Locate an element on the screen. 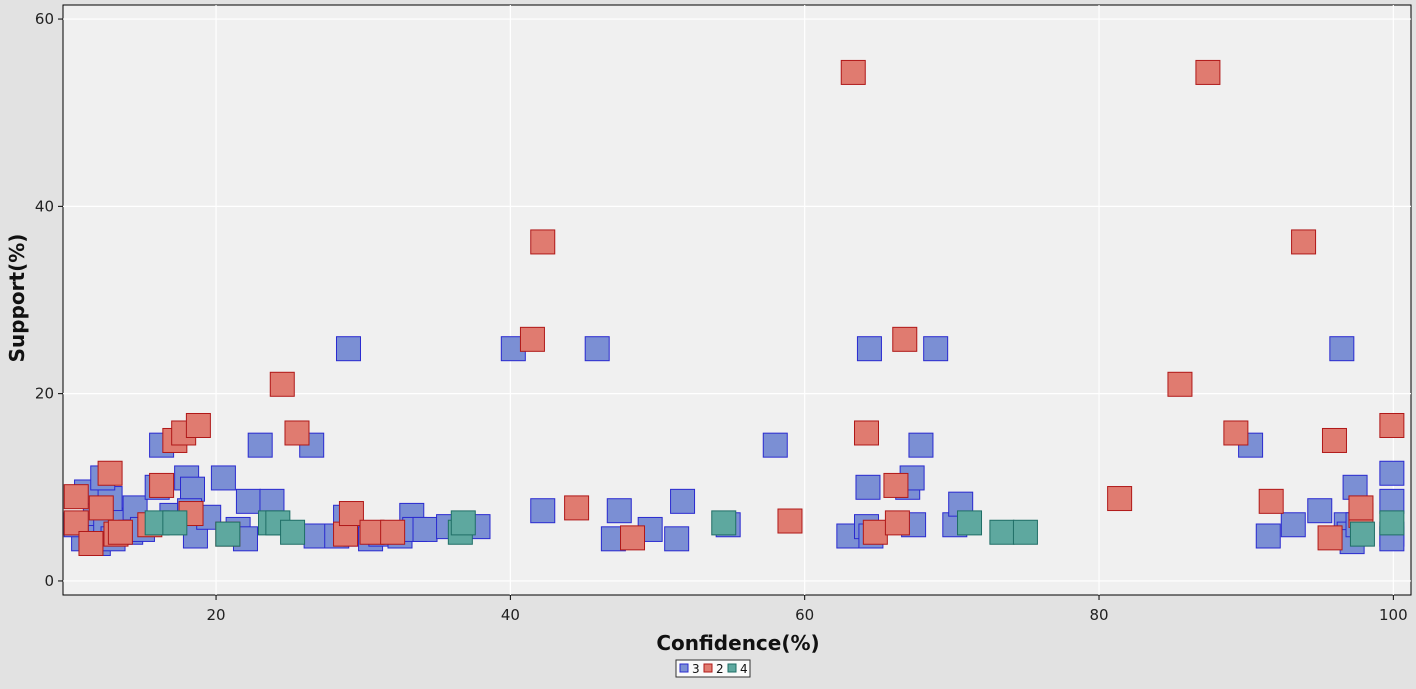 The height and width of the screenshot is (689, 1416). legend: 3 2 4 is located at coordinates (713, 668).